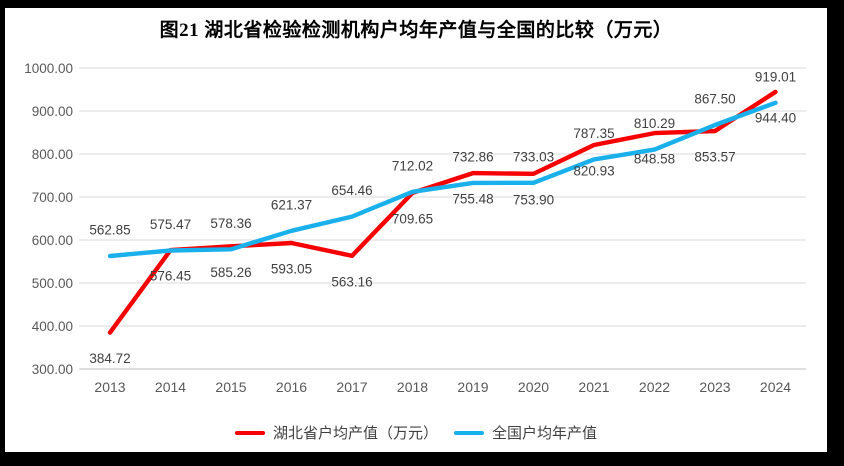 This screenshot has width=844, height=466. What do you see at coordinates (714, 156) in the screenshot?
I see `hubei-data-label: 853.57` at bounding box center [714, 156].